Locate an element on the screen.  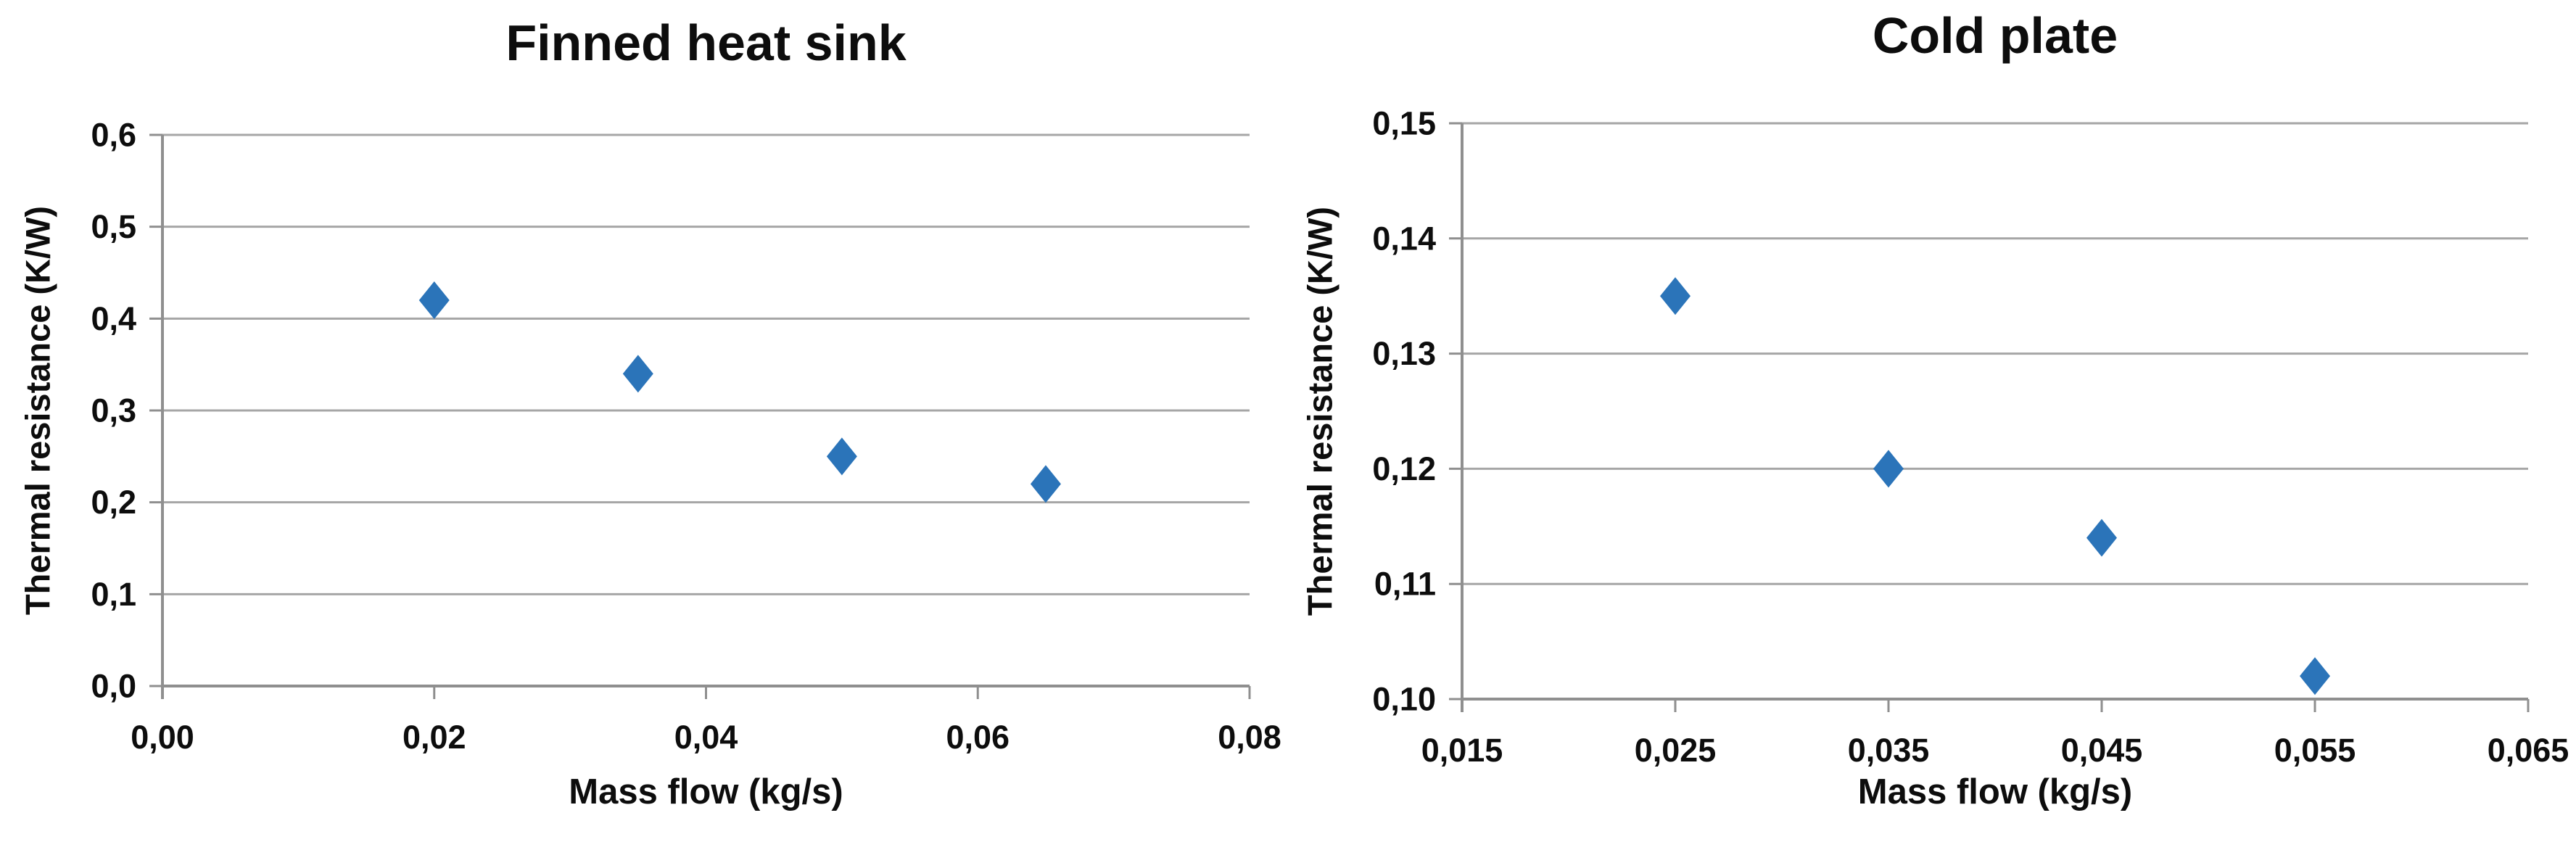
y-tick-label: 0,6 is located at coordinates (113, 135).